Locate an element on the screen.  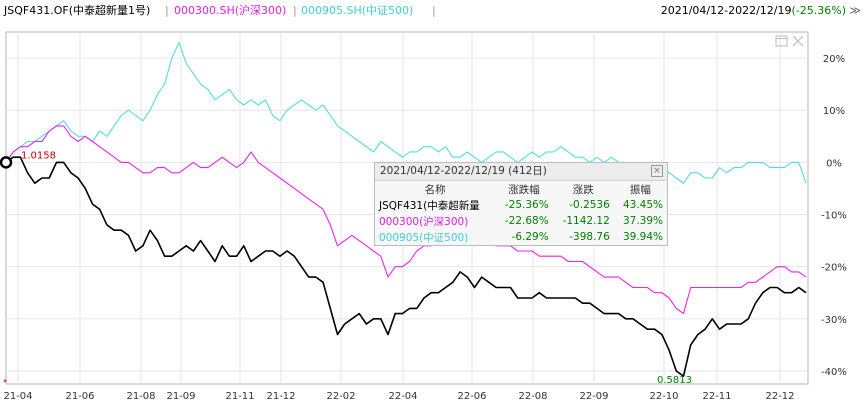
row-change: -1142.12 is located at coordinates (586, 221).